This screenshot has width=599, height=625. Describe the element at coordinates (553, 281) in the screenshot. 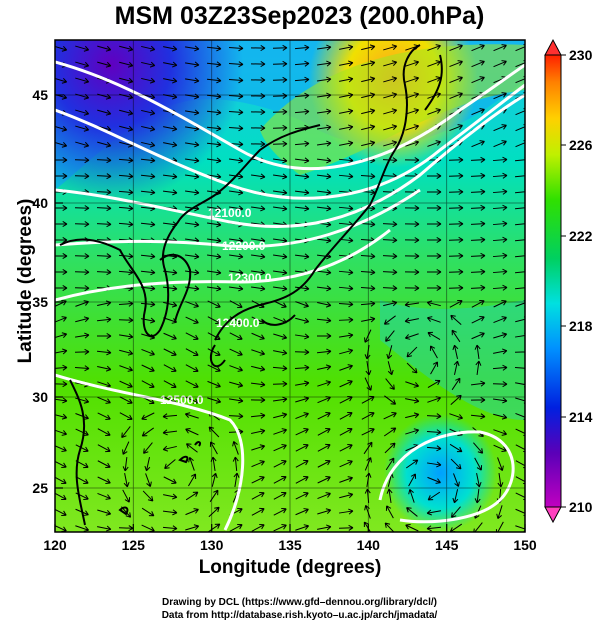

I see `colorbar-scale` at that location.